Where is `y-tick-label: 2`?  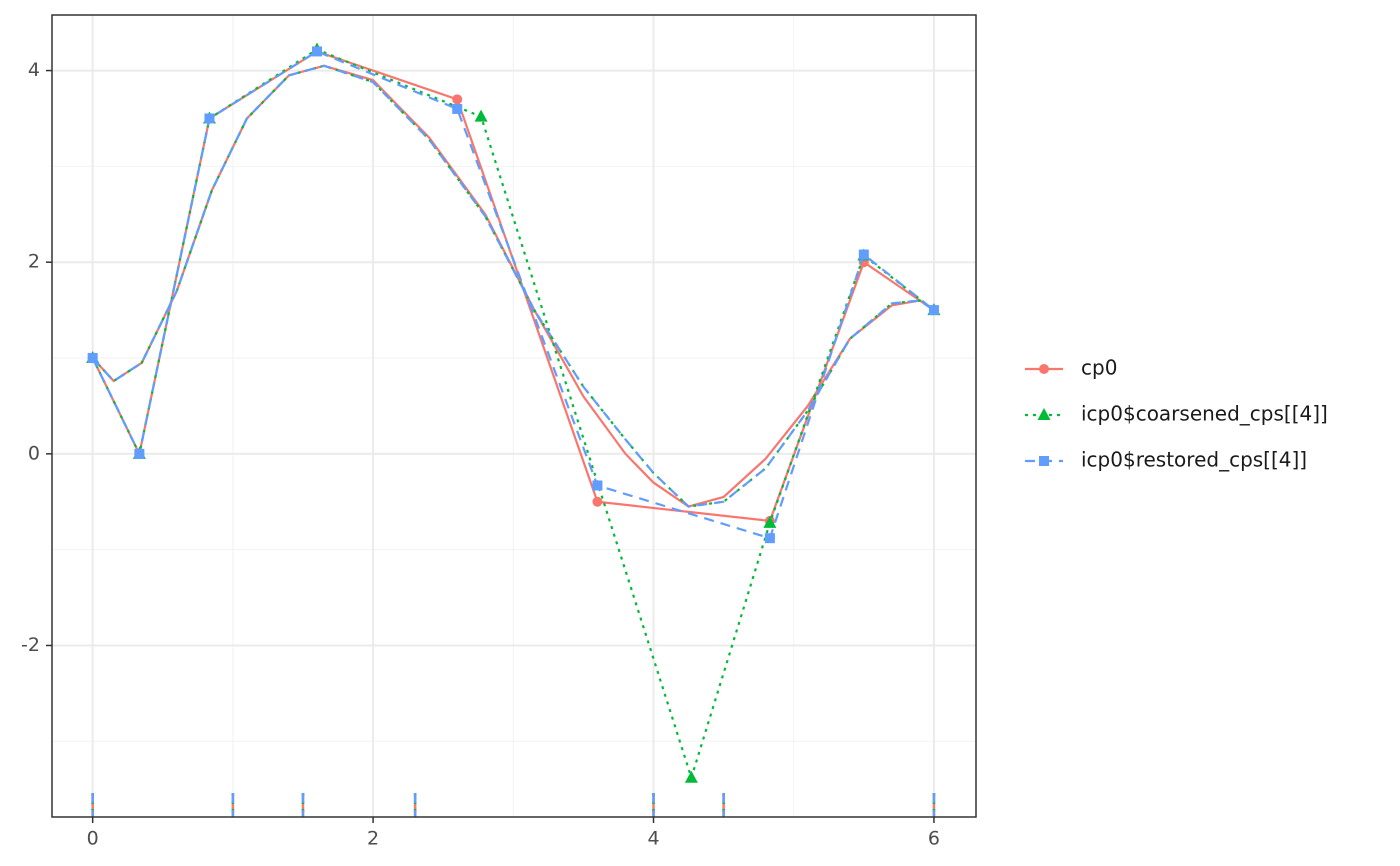 y-tick-label: 2 is located at coordinates (34, 262).